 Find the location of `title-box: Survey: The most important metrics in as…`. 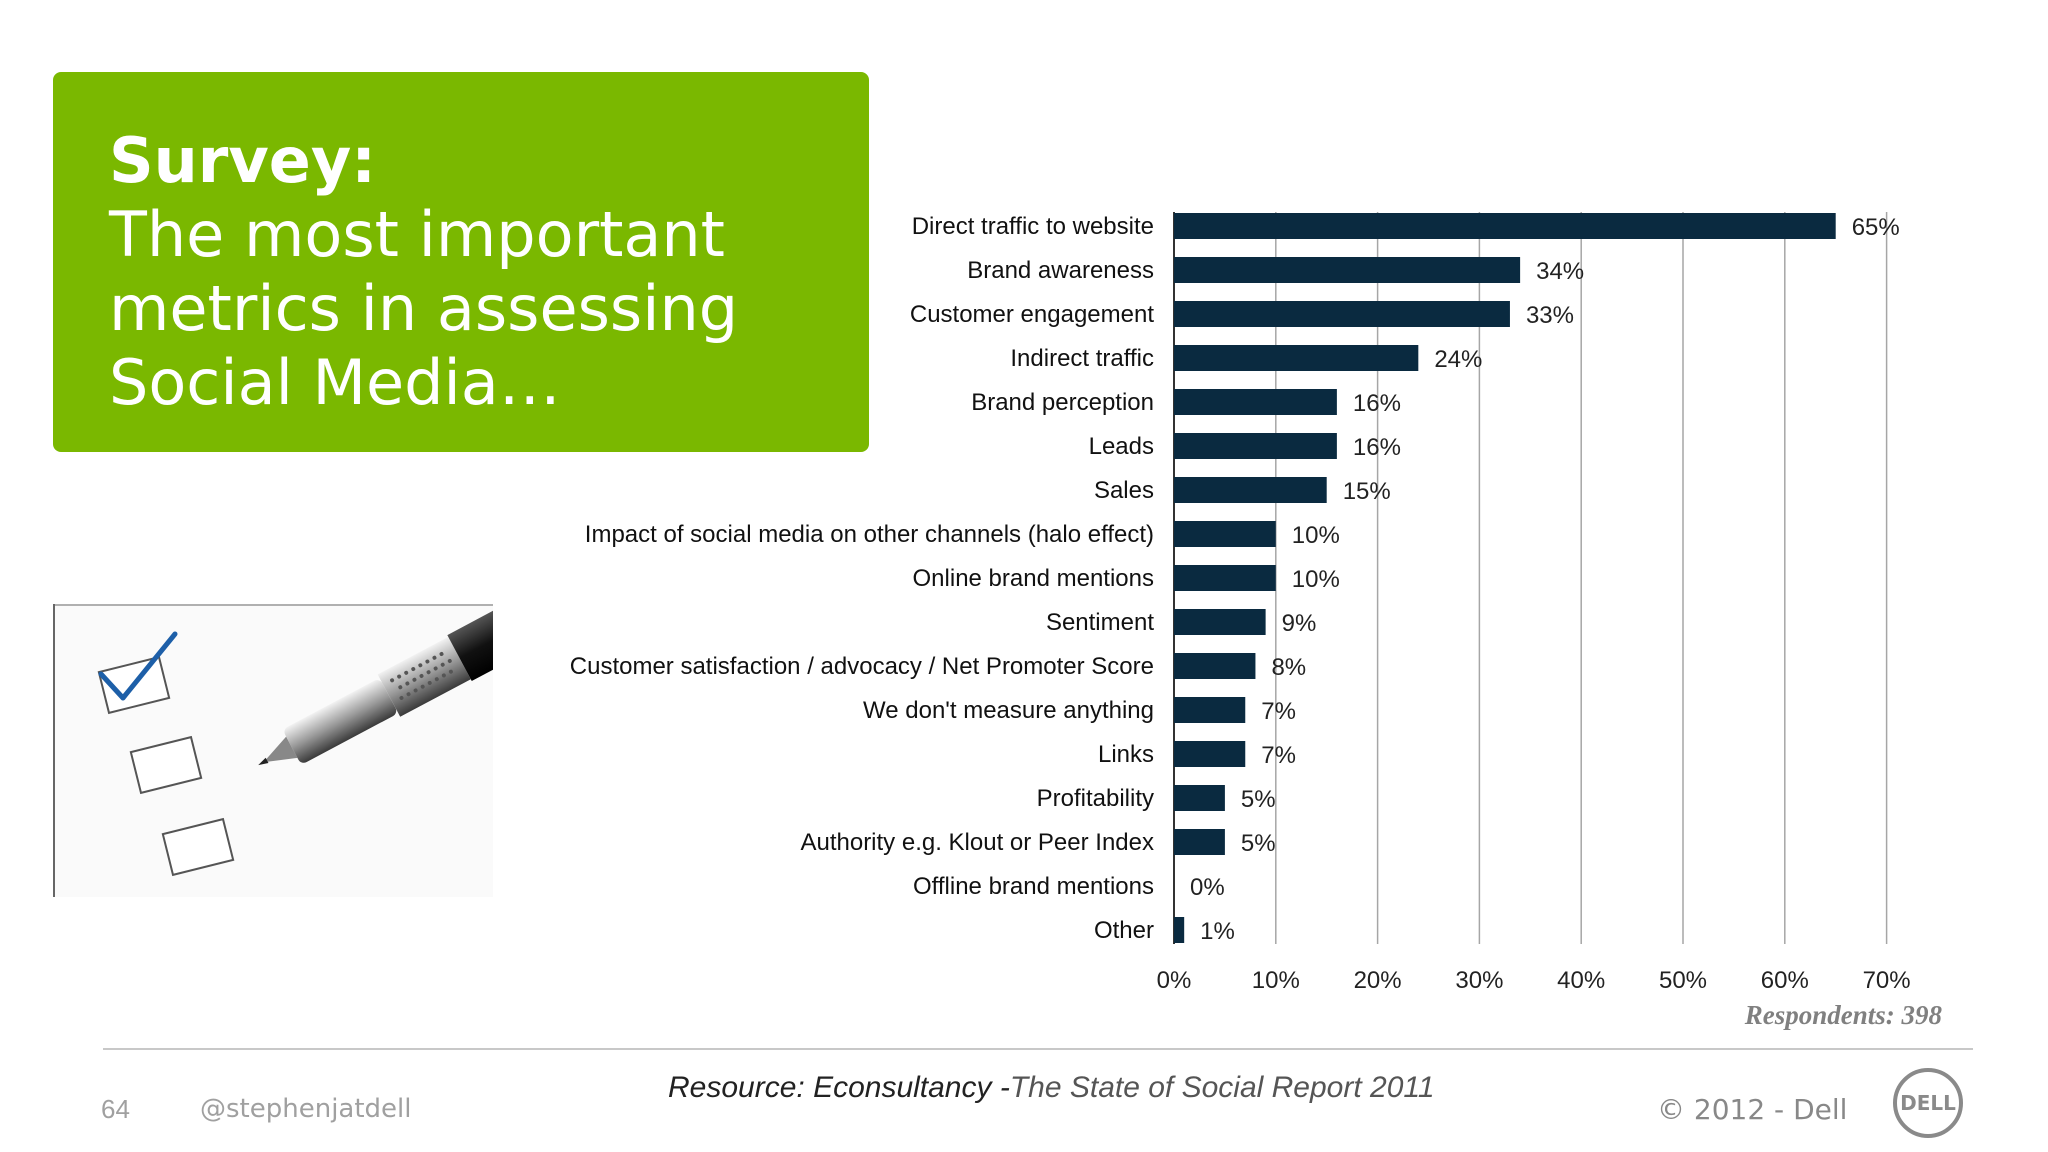

title-box: Survey: The most important metrics in as… is located at coordinates (461, 262).